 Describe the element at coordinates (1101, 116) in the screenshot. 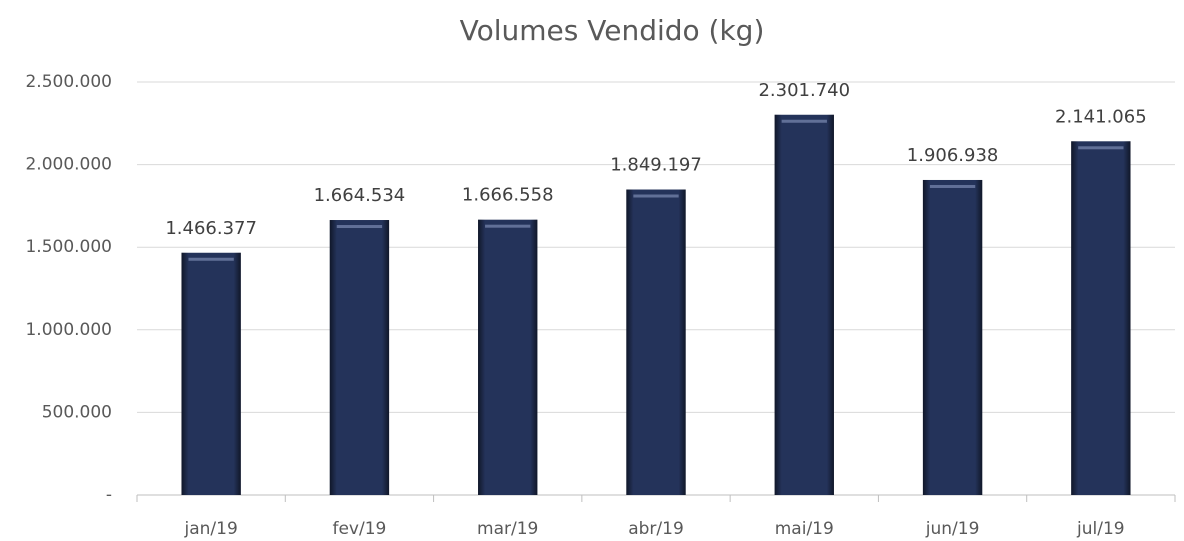

I see `value-label: 2.141.065` at that location.